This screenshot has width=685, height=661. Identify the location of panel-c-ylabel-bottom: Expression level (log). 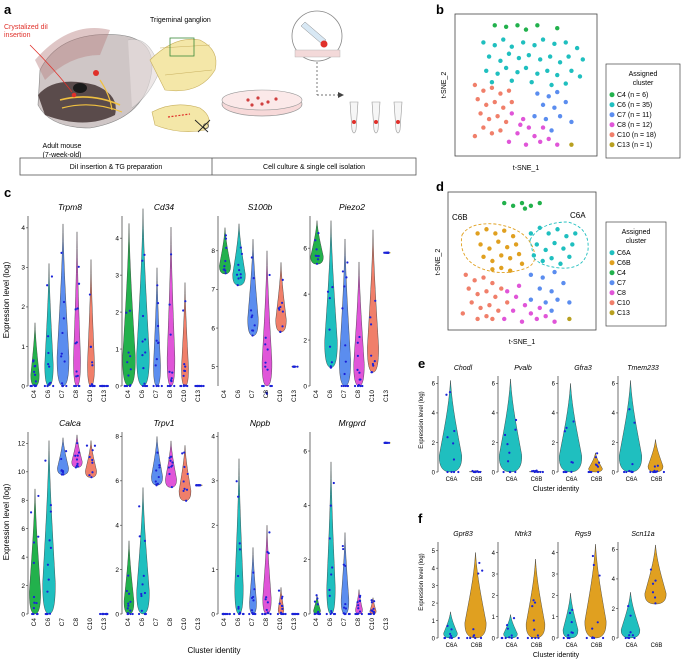
(6, 521).